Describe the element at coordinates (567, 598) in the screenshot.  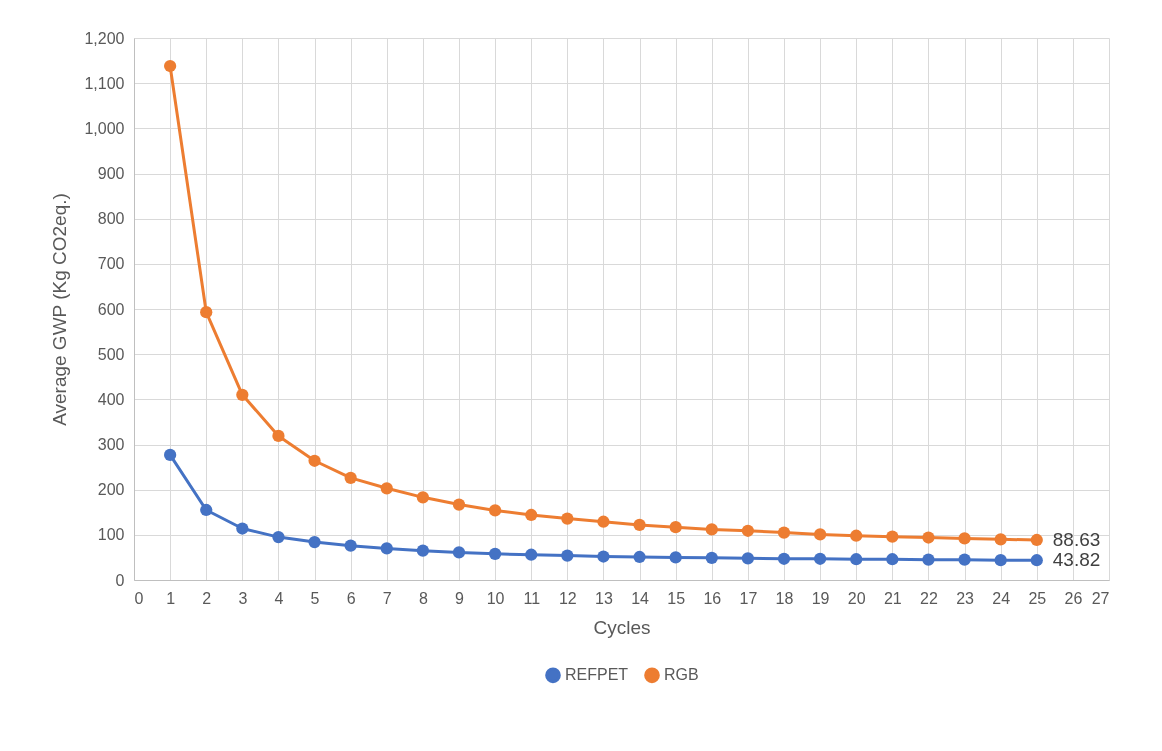
I see `x-tick-label: 12` at that location.